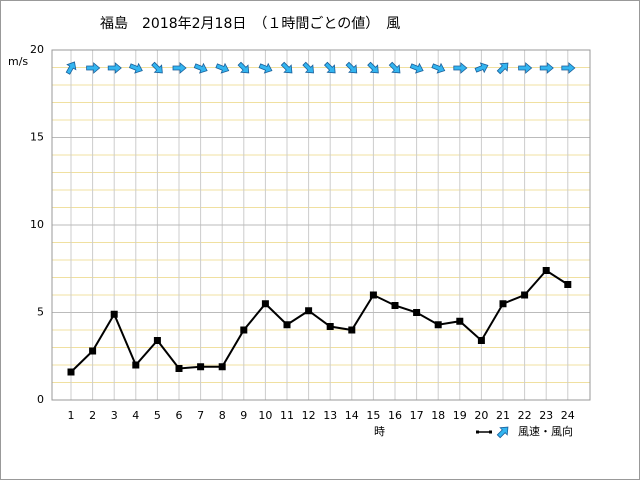 The height and width of the screenshot is (480, 640). What do you see at coordinates (157, 415) in the screenshot?
I see `x-tick-label: 5` at bounding box center [157, 415].